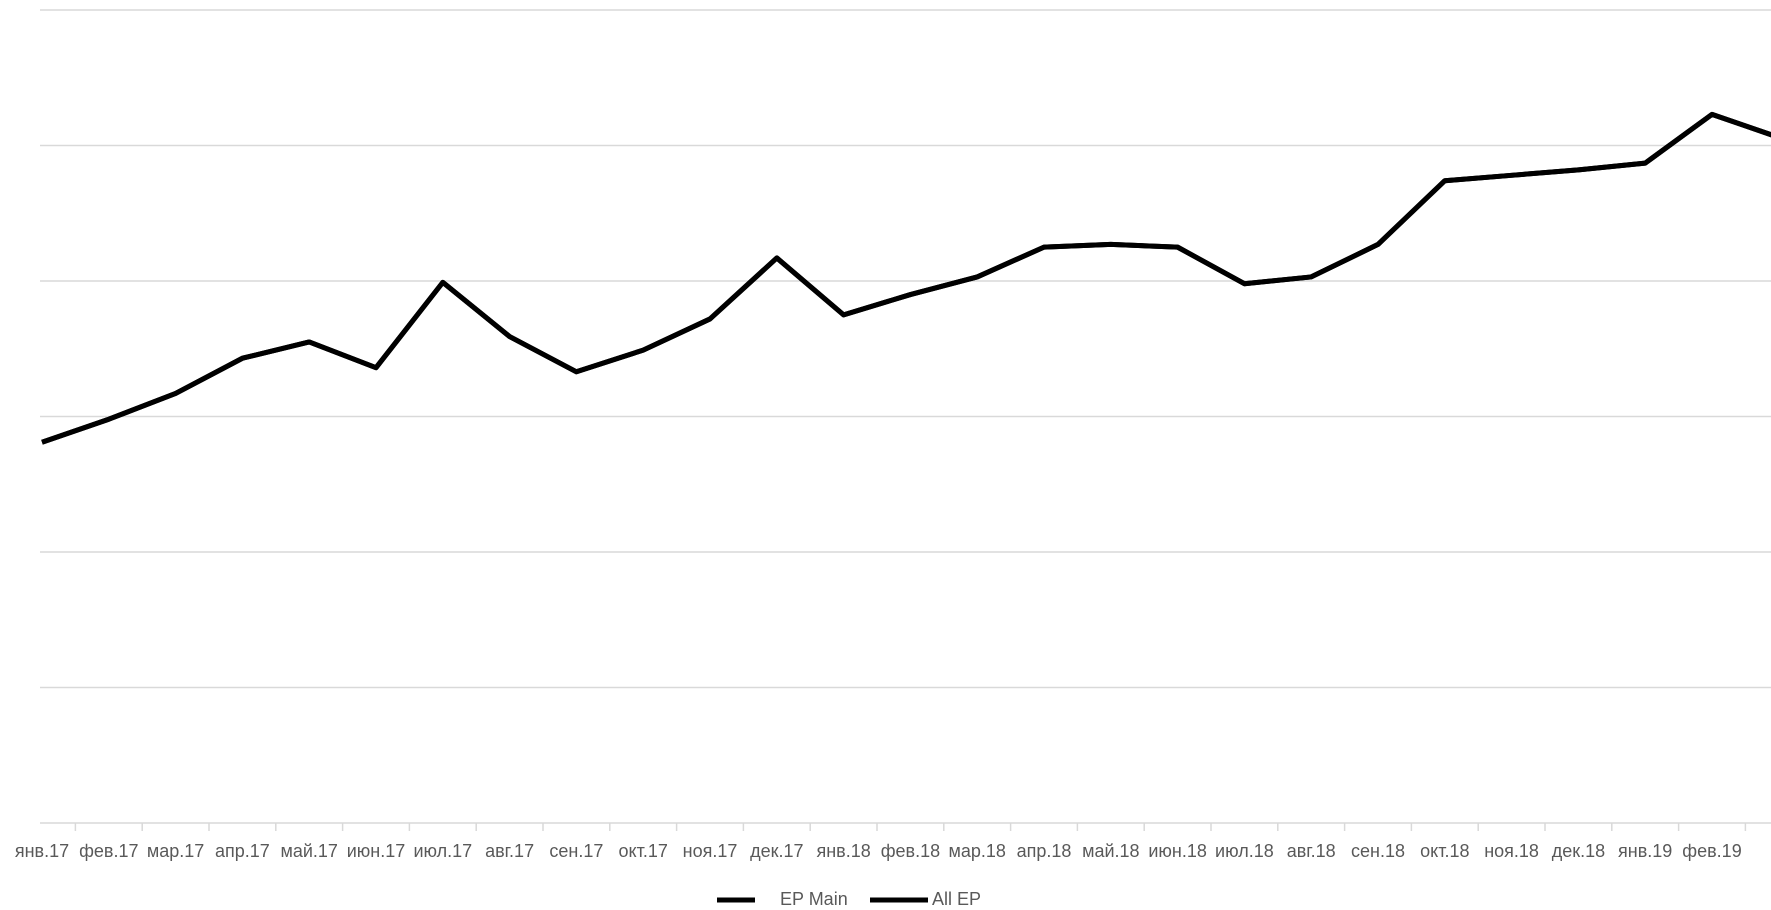 This screenshot has height=910, width=1771. I want to click on x-tick-label: сен.18, so click(1378, 851).